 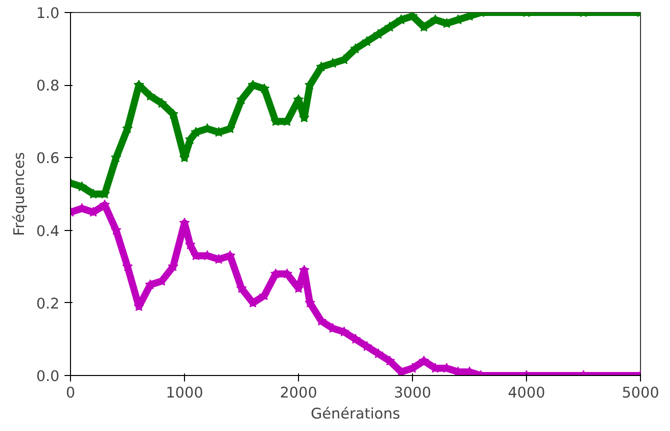 What do you see at coordinates (185, 393) in the screenshot?
I see `x-tick-label: 1000` at bounding box center [185, 393].